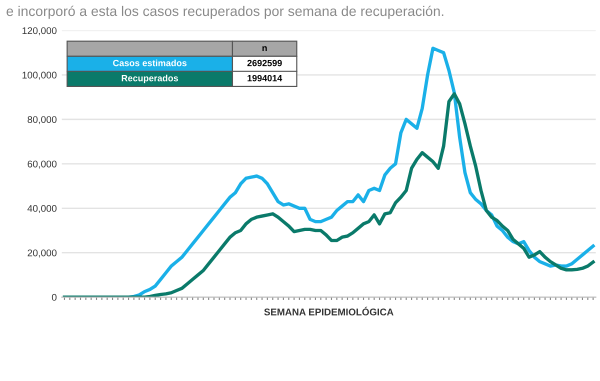  What do you see at coordinates (265, 78) in the screenshot?
I see `annotation: 1994014` at bounding box center [265, 78].